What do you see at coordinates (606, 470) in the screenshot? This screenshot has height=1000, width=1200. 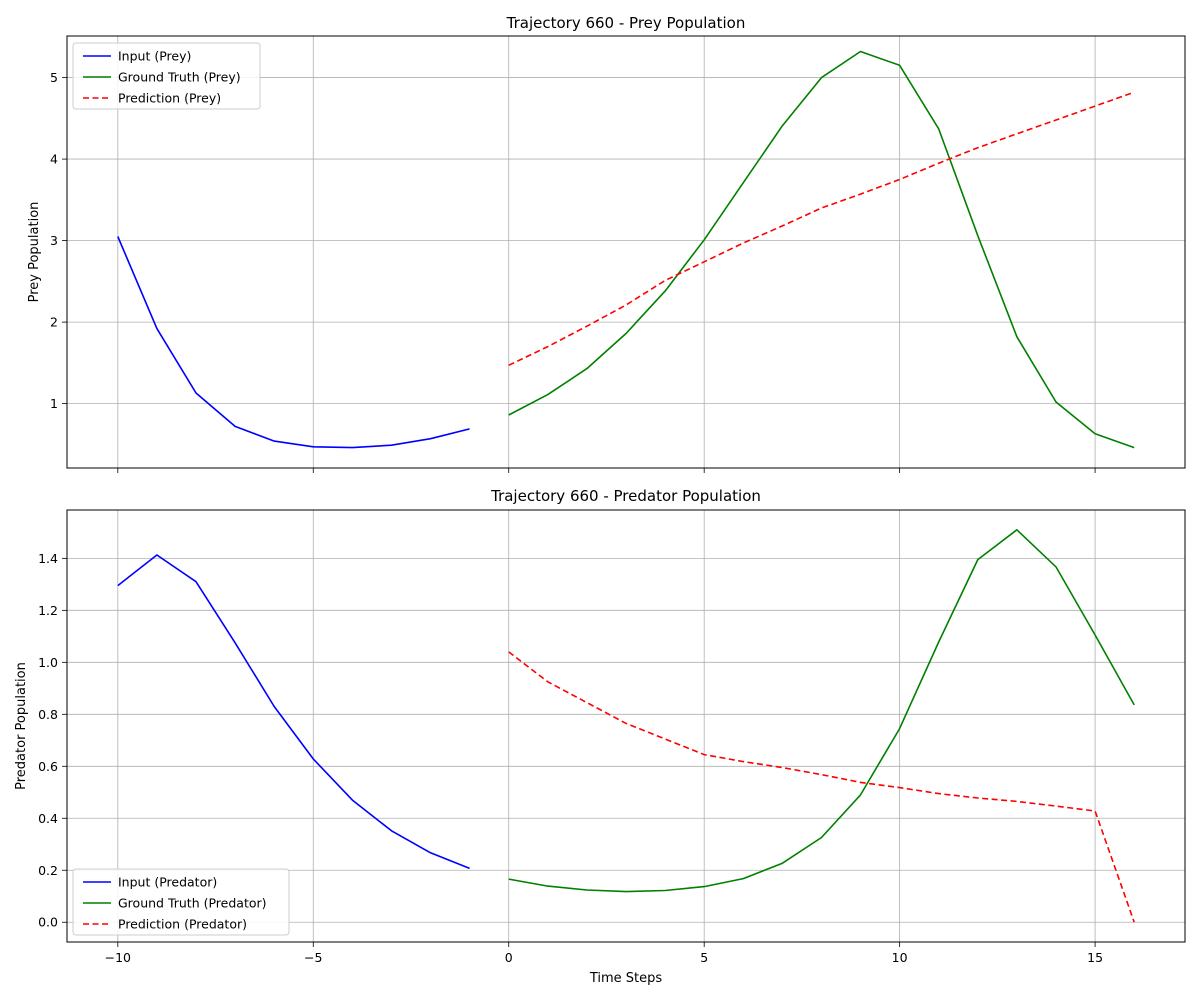 I see `prey-x-ticks` at bounding box center [606, 470].